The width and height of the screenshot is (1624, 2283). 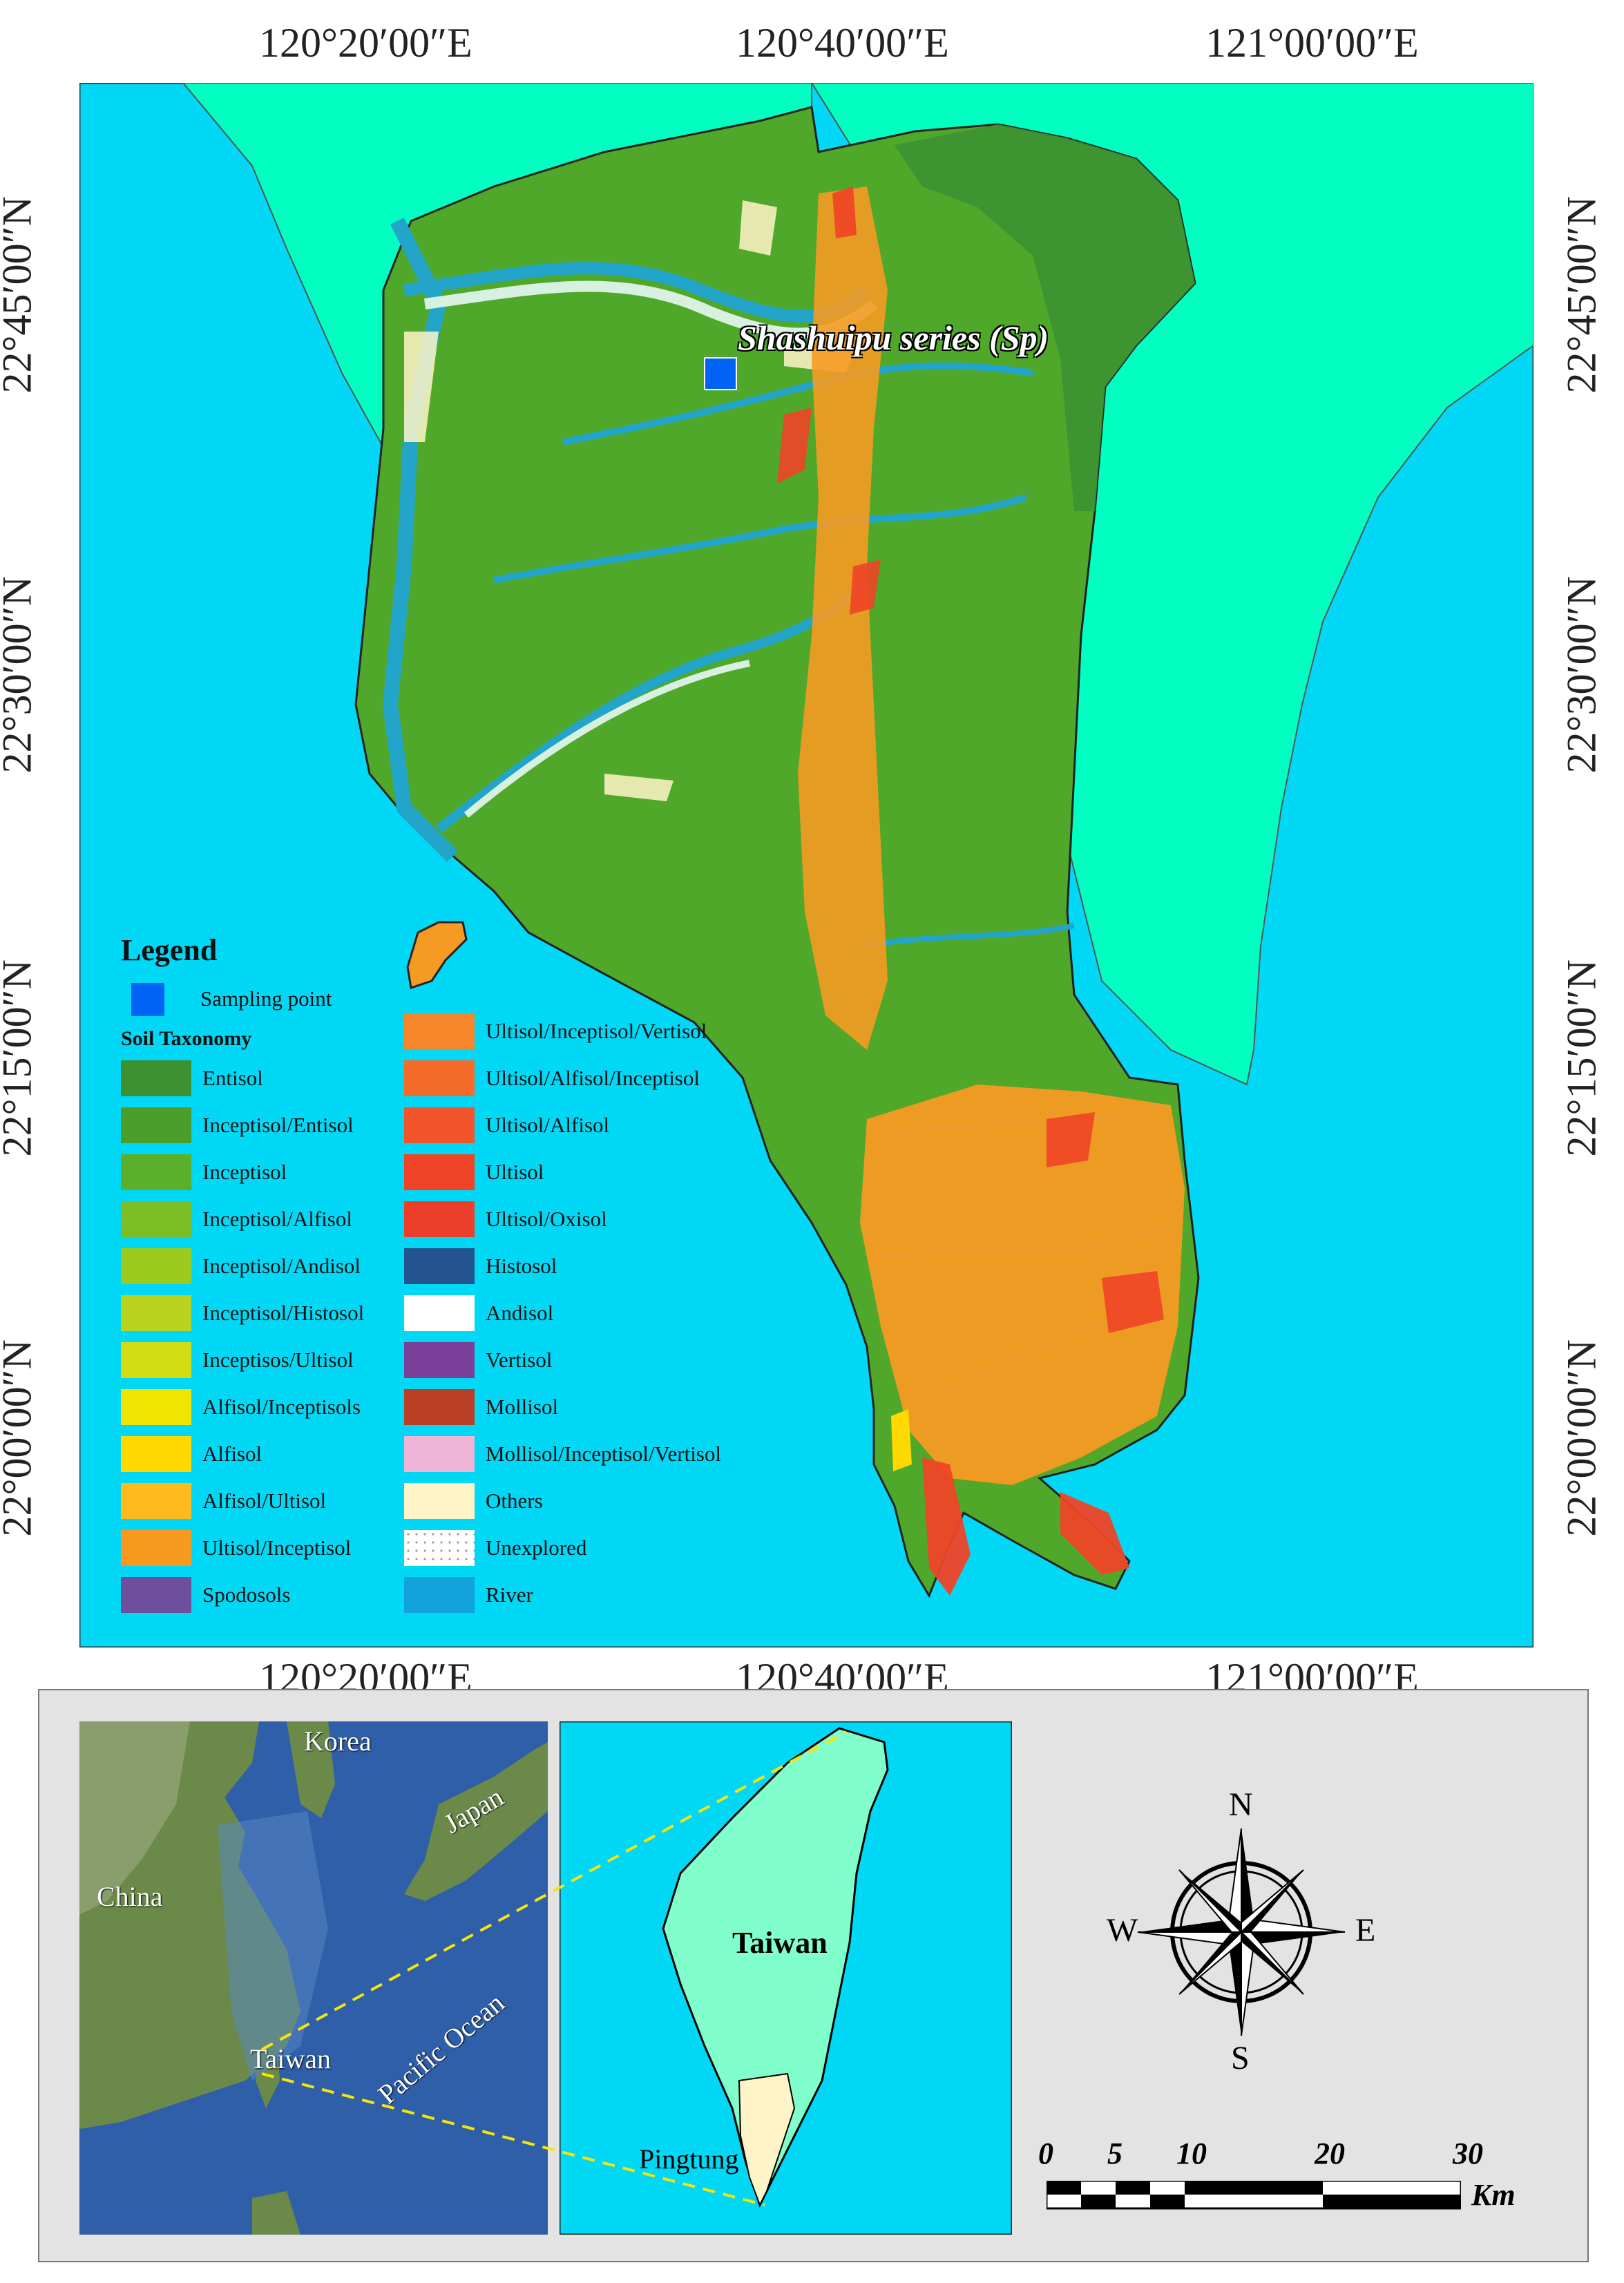 I want to click on connector-lines, so click(x=554, y=1968).